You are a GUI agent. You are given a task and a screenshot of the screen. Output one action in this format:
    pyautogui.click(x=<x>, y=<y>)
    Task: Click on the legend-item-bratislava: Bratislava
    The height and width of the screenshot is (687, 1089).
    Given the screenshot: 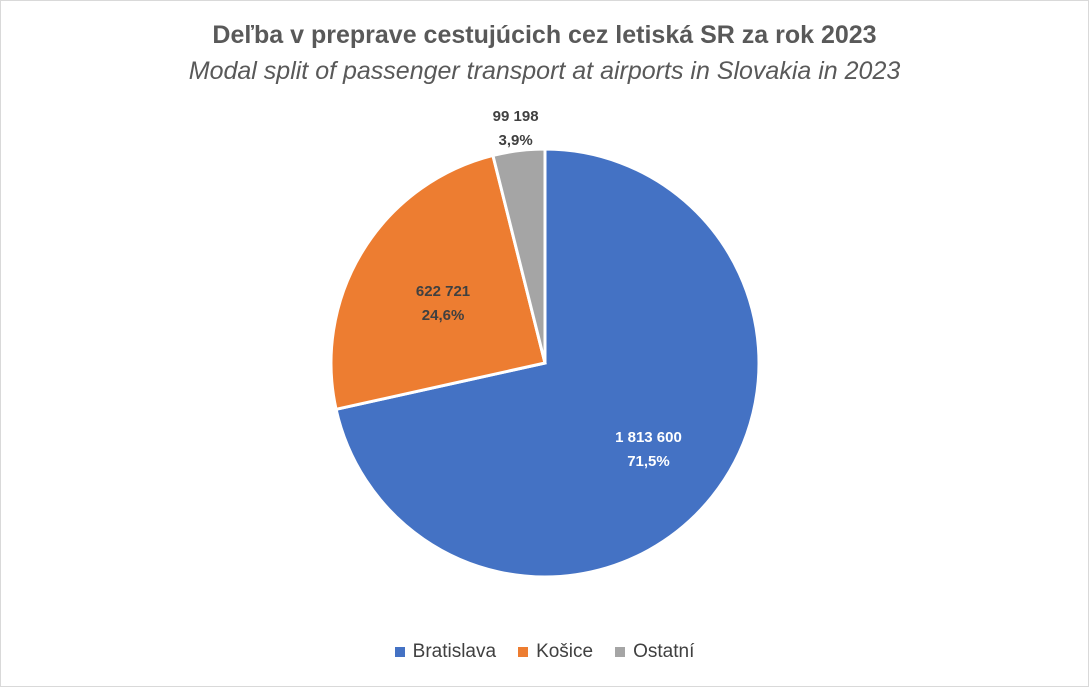 What is the action you would take?
    pyautogui.click(x=445, y=652)
    